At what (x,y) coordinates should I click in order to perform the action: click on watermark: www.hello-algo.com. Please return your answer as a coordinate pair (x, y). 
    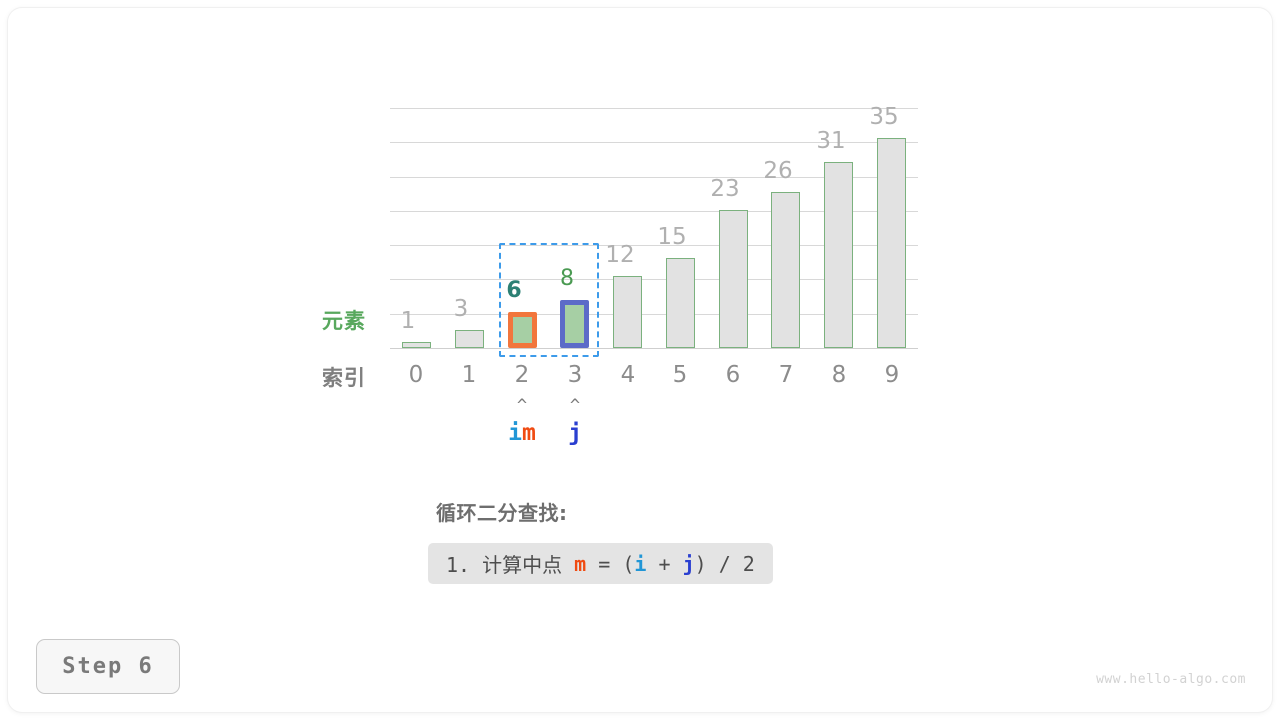
    Looking at the image, I should click on (1171, 679).